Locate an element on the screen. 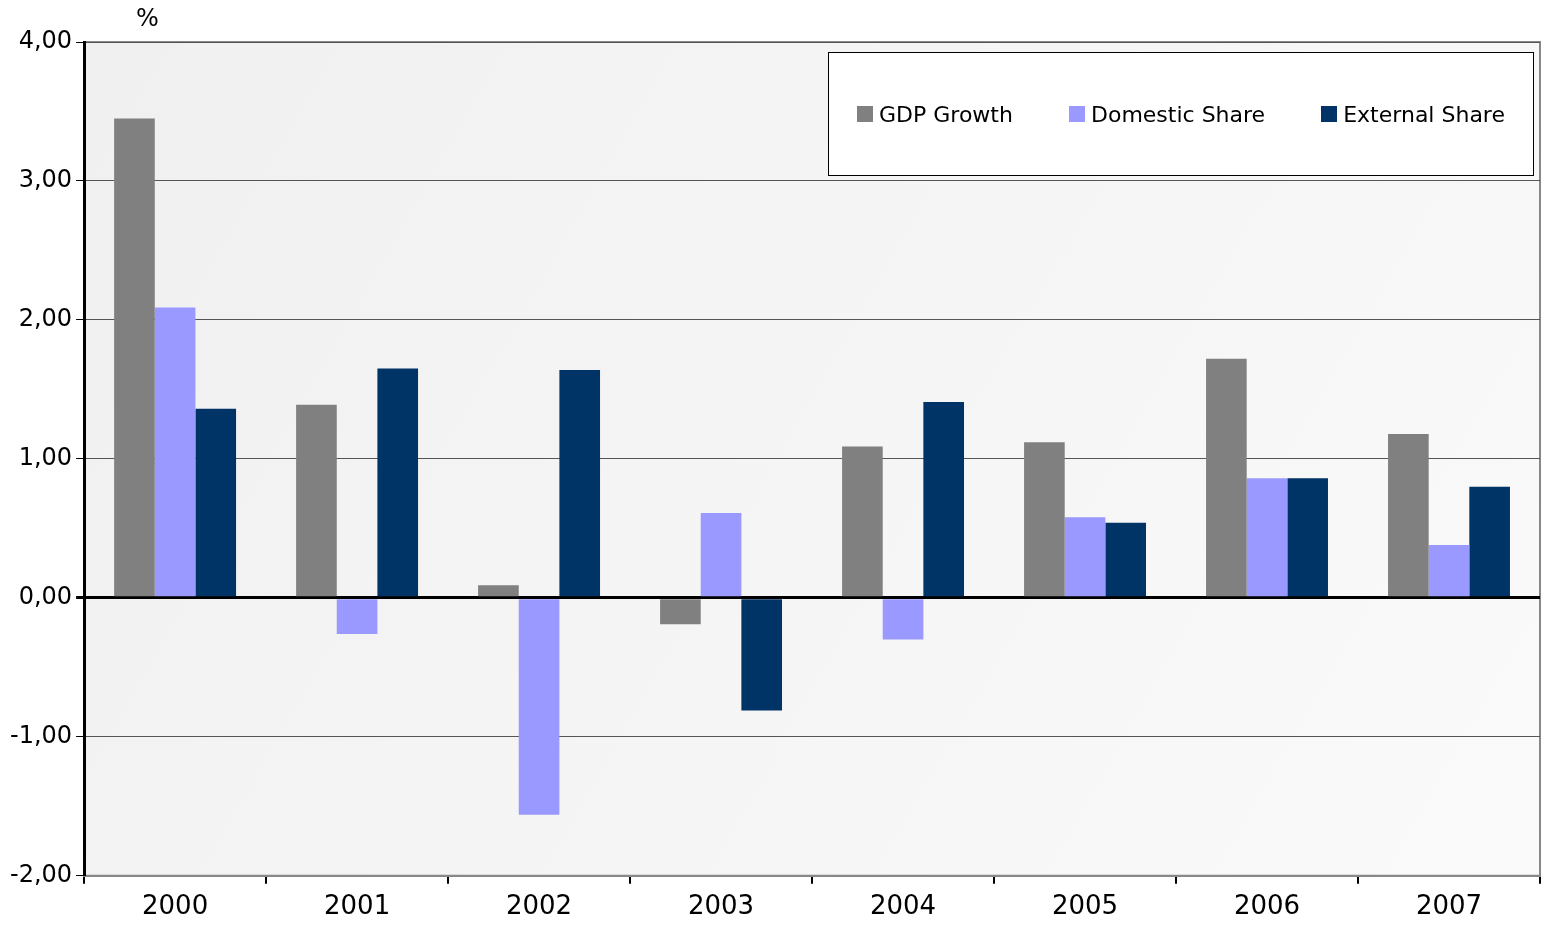 This screenshot has height=935, width=1546. x-tick-label: 2006 is located at coordinates (1267, 905).